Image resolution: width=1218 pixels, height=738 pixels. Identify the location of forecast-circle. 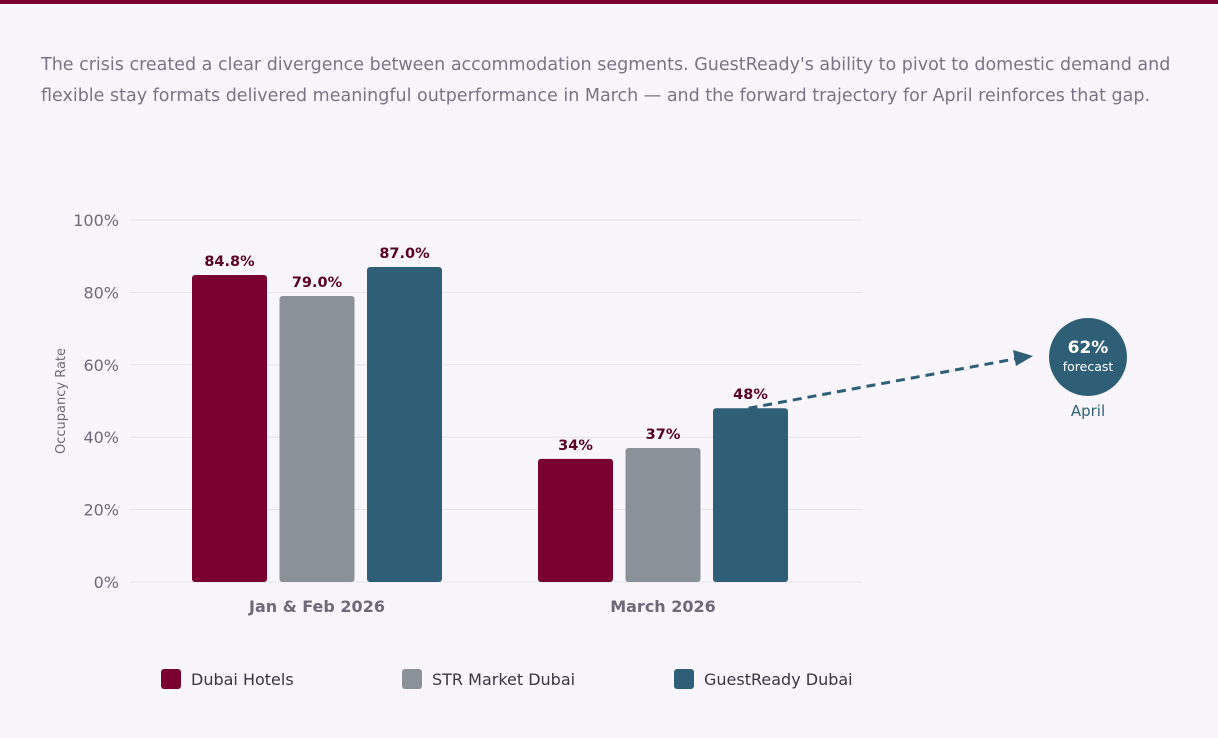
(1088, 357).